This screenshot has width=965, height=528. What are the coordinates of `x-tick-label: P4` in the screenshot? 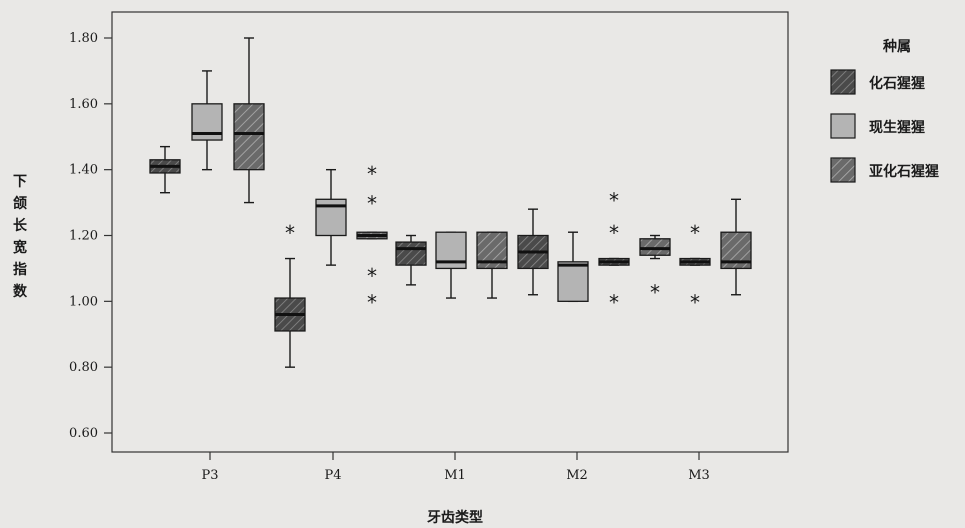 It's located at (332, 475).